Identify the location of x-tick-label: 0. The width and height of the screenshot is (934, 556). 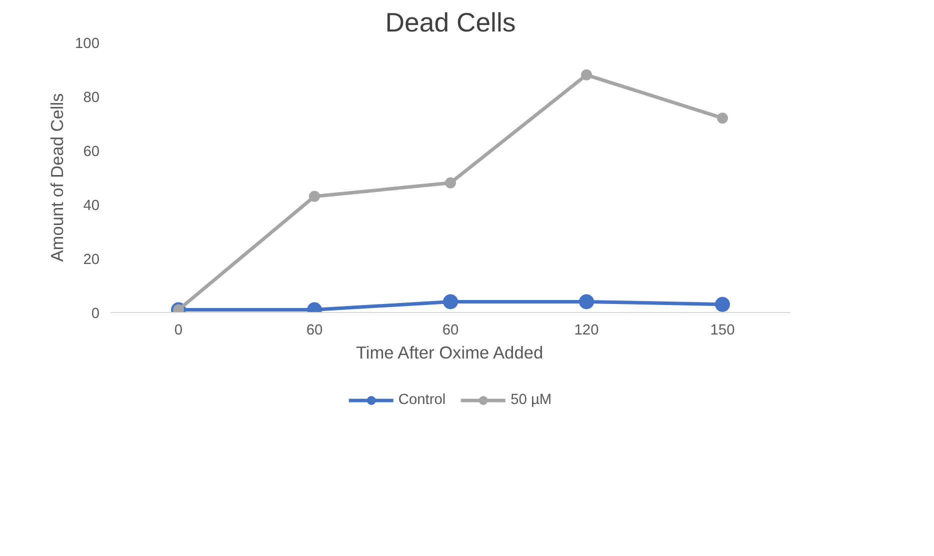
(178, 330).